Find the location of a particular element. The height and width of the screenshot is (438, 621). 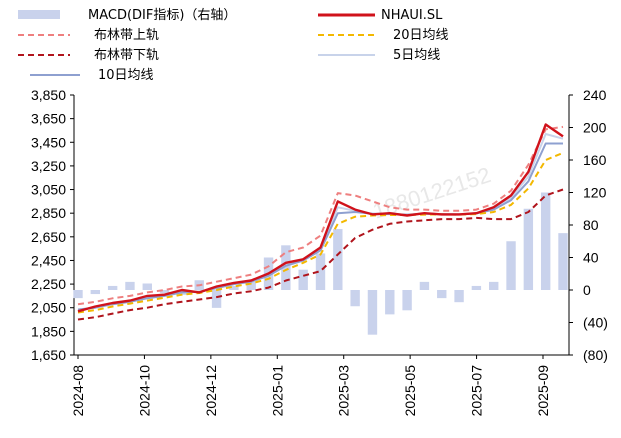

legend-label-boll-upper: 布林带上轨 is located at coordinates (126, 35).